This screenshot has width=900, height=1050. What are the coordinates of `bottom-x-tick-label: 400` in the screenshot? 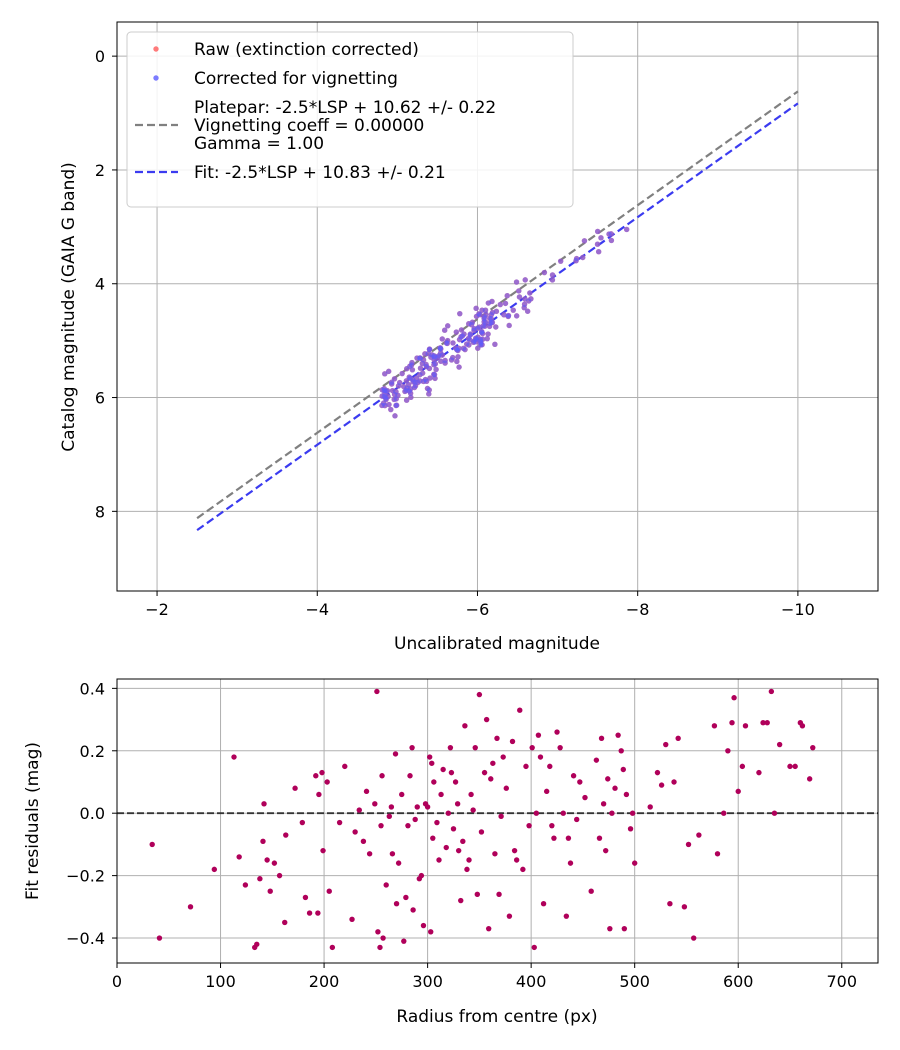 It's located at (531, 981).